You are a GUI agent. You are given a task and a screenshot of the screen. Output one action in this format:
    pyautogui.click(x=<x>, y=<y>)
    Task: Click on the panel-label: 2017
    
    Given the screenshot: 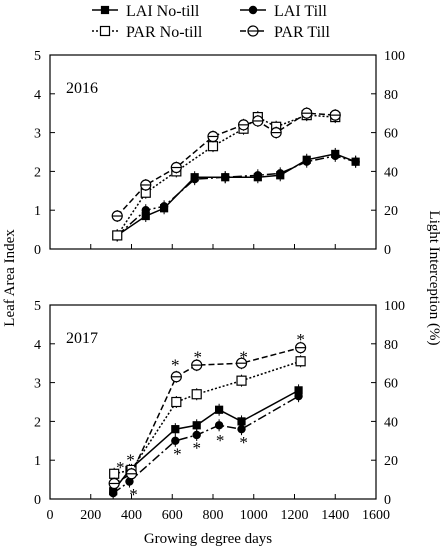 What is the action you would take?
    pyautogui.click(x=82, y=338)
    